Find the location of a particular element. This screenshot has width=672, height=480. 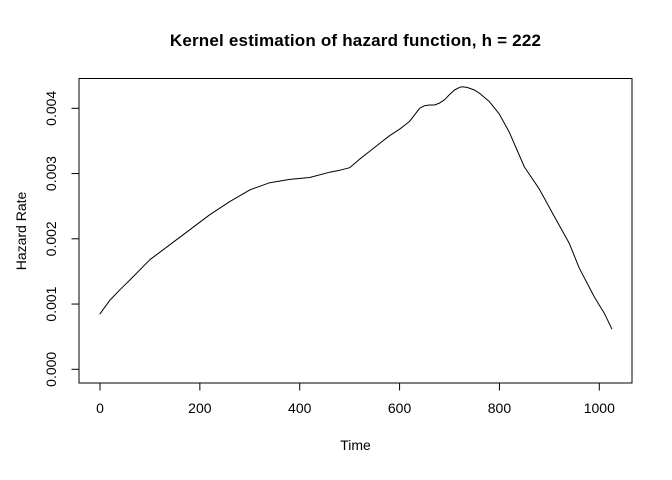

x-axis-tick-label: 1000 is located at coordinates (599, 408).